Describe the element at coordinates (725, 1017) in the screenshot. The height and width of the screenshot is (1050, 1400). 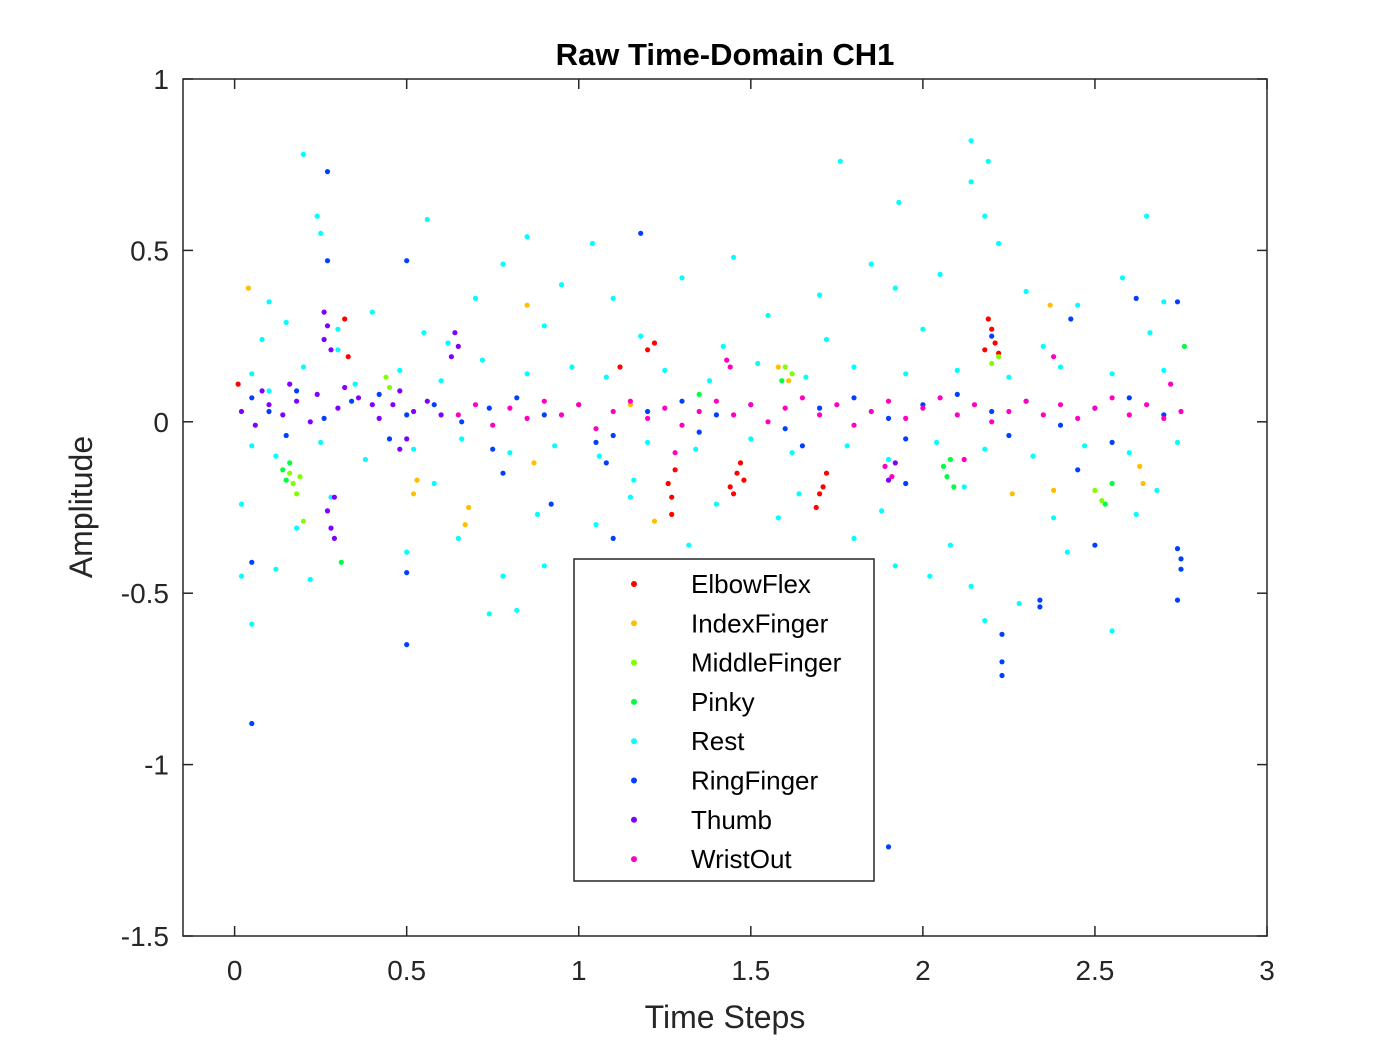
I see `x-axis-label: Time Steps` at that location.